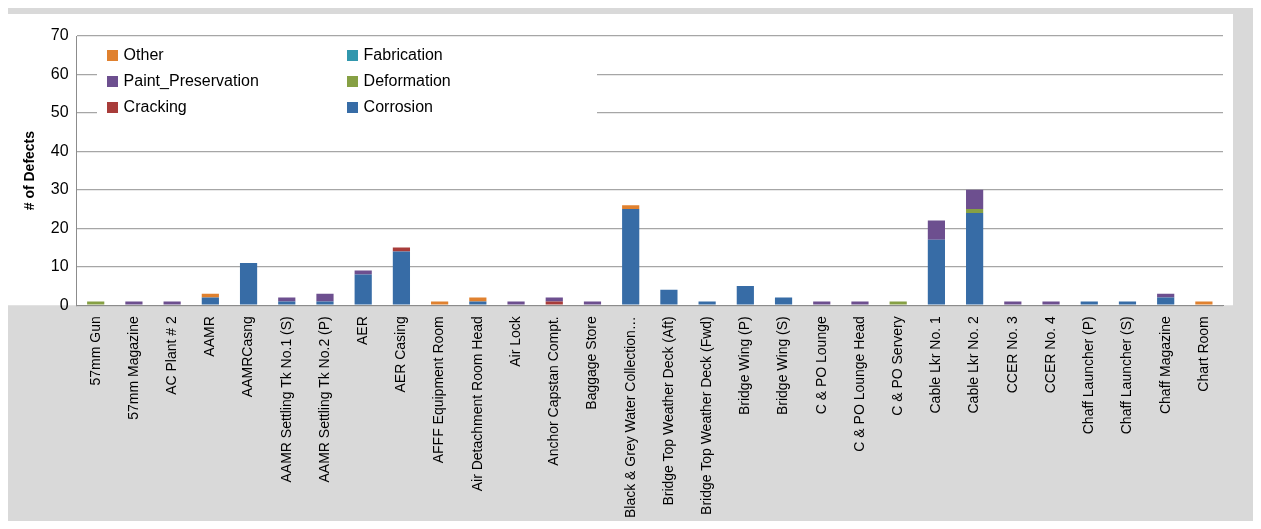  Describe the element at coordinates (744, 366) in the screenshot. I see `x-tick-label: Bridge Wing (P)` at that location.